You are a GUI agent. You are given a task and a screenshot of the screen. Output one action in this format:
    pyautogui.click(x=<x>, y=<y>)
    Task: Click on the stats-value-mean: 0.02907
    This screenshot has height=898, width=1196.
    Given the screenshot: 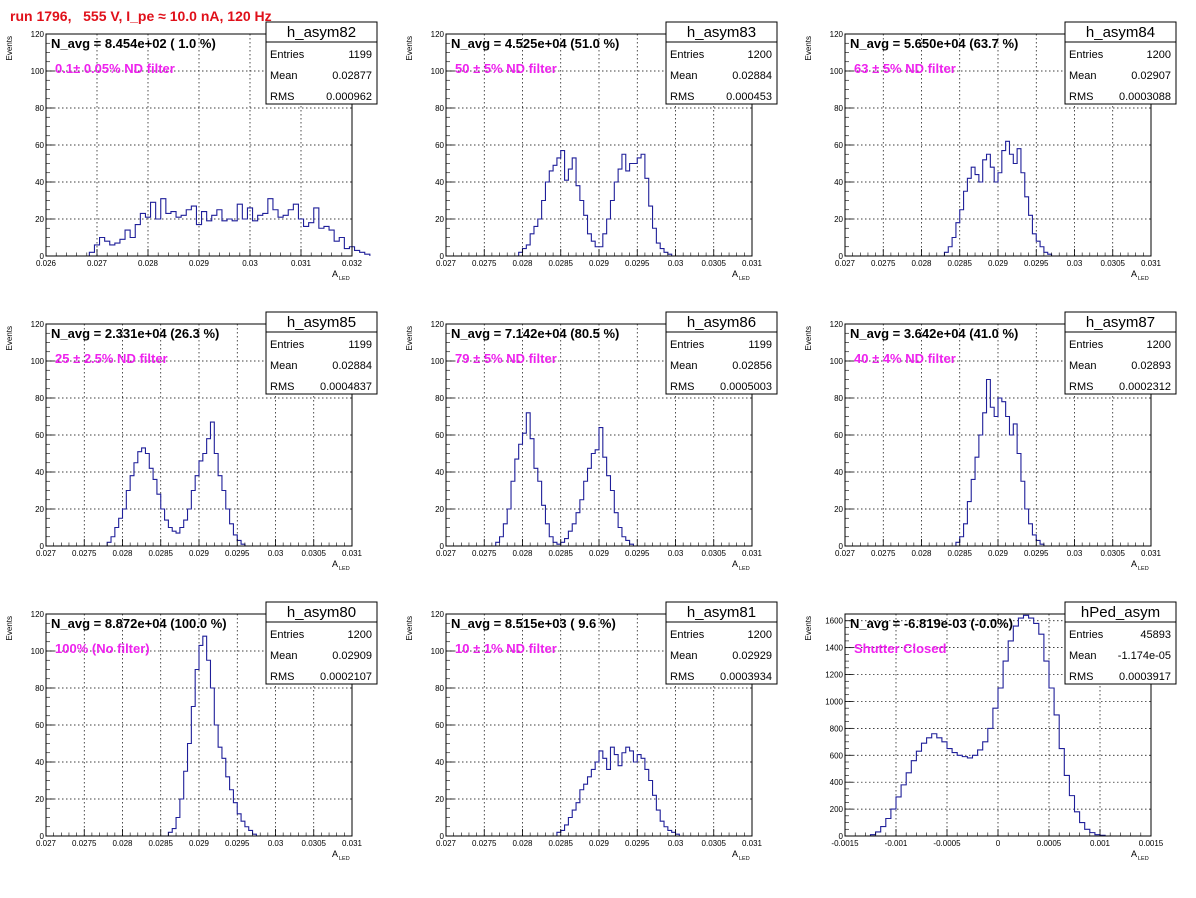 What is the action you would take?
    pyautogui.click(x=1151, y=76)
    